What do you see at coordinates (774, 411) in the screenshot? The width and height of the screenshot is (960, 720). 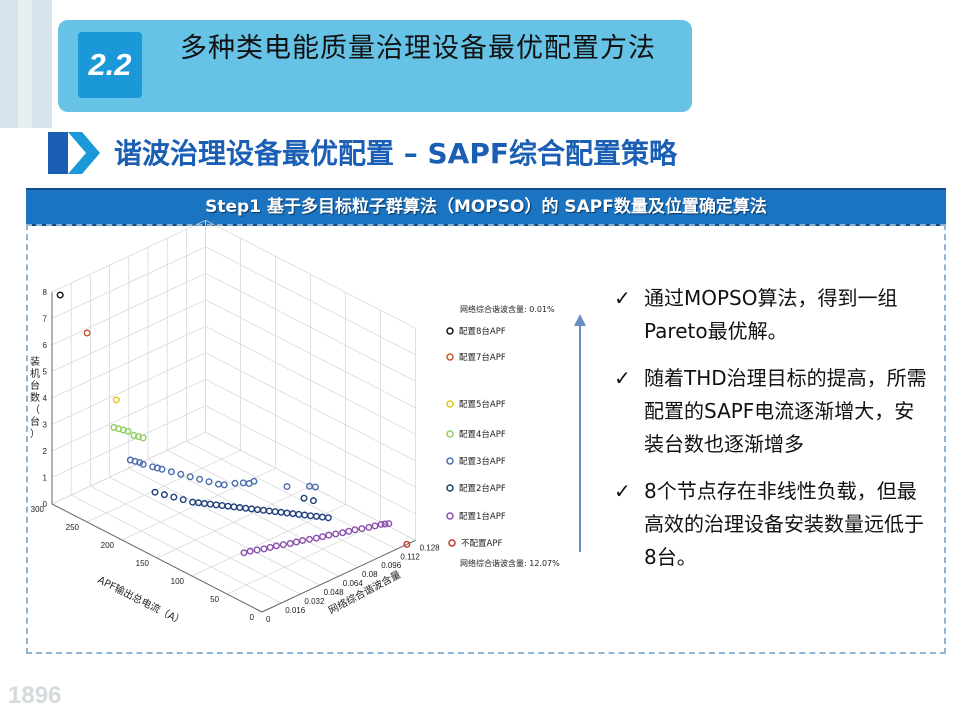 I see `bullet-item: ✓ 随着THD治理目标的提高，所需配置的SAPF电流逐渐增大，安装台数也逐渐增多` at bounding box center [774, 411].